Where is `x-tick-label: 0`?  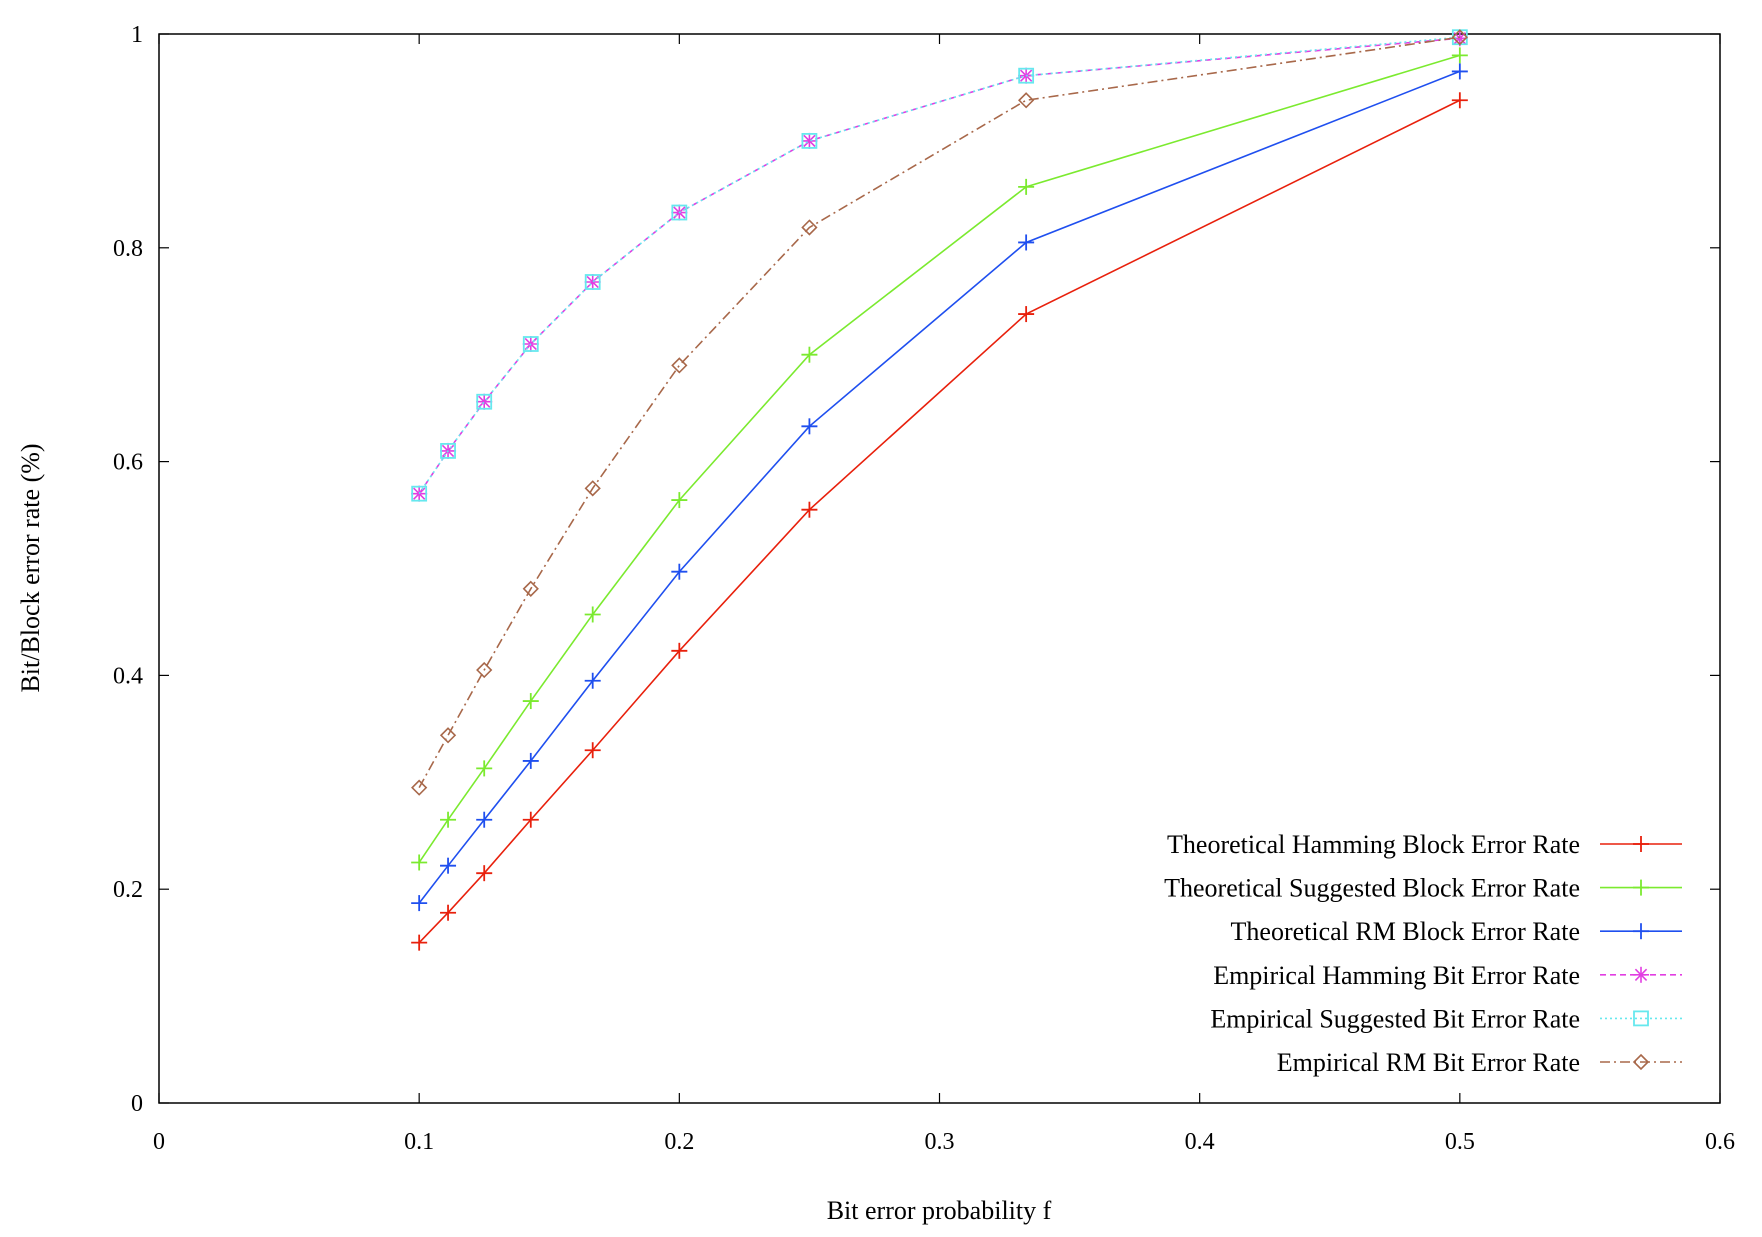
x-tick-label: 0 is located at coordinates (159, 1142).